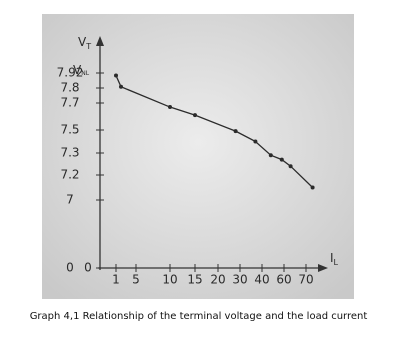 The image size is (397, 359). I want to click on y-tick-label: 7, so click(70, 200).